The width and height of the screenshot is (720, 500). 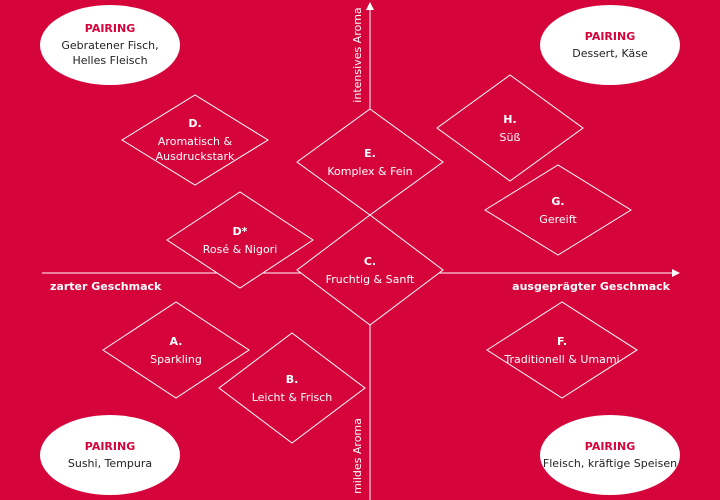 What do you see at coordinates (109, 60) in the screenshot?
I see `pairing-text: Helles Fleisch` at bounding box center [109, 60].